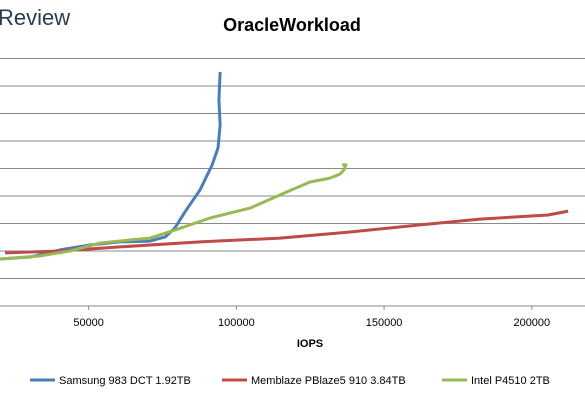 The image size is (585, 401). Describe the element at coordinates (328, 381) in the screenshot. I see `legend-label: Memblaze PBlaze5 910 3.84TB` at that location.